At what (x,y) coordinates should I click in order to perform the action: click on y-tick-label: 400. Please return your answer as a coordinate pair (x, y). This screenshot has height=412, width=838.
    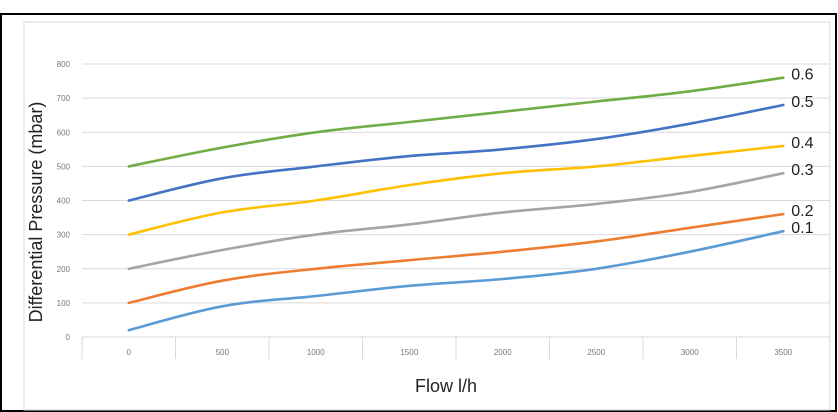
    Looking at the image, I should click on (64, 201).